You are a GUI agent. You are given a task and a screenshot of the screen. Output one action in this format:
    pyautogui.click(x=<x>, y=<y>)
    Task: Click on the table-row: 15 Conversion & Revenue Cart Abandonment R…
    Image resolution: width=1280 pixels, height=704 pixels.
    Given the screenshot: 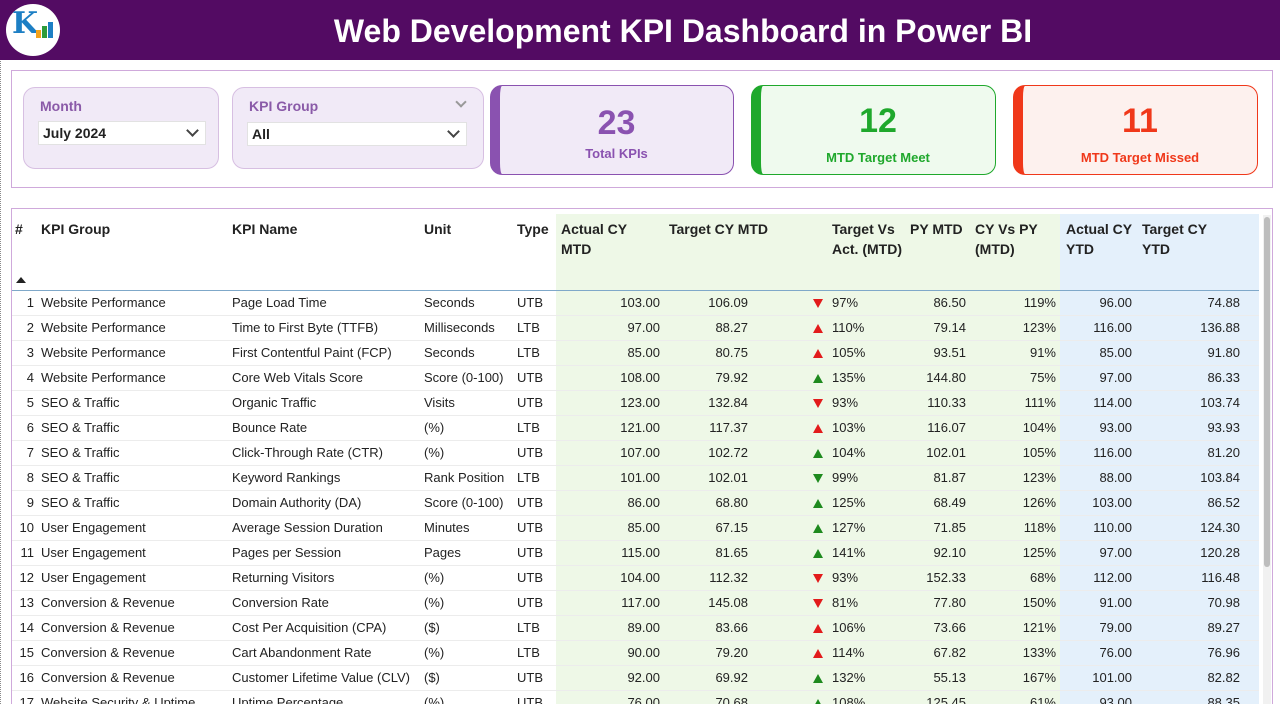 What is the action you would take?
    pyautogui.click(x=635, y=653)
    